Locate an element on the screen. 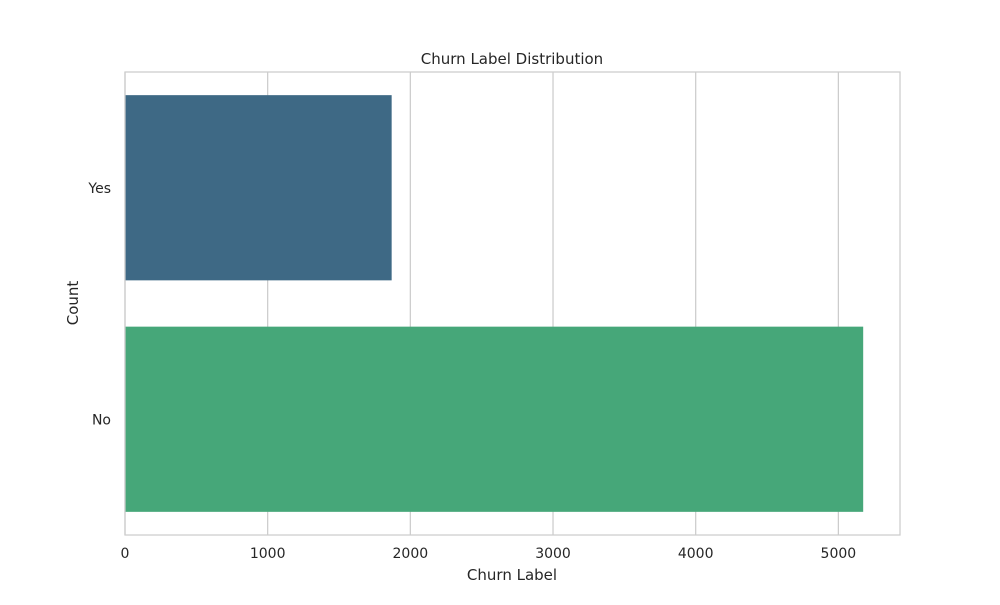 This screenshot has height=605, width=1000. y-tick-label: Yes is located at coordinates (99, 189).